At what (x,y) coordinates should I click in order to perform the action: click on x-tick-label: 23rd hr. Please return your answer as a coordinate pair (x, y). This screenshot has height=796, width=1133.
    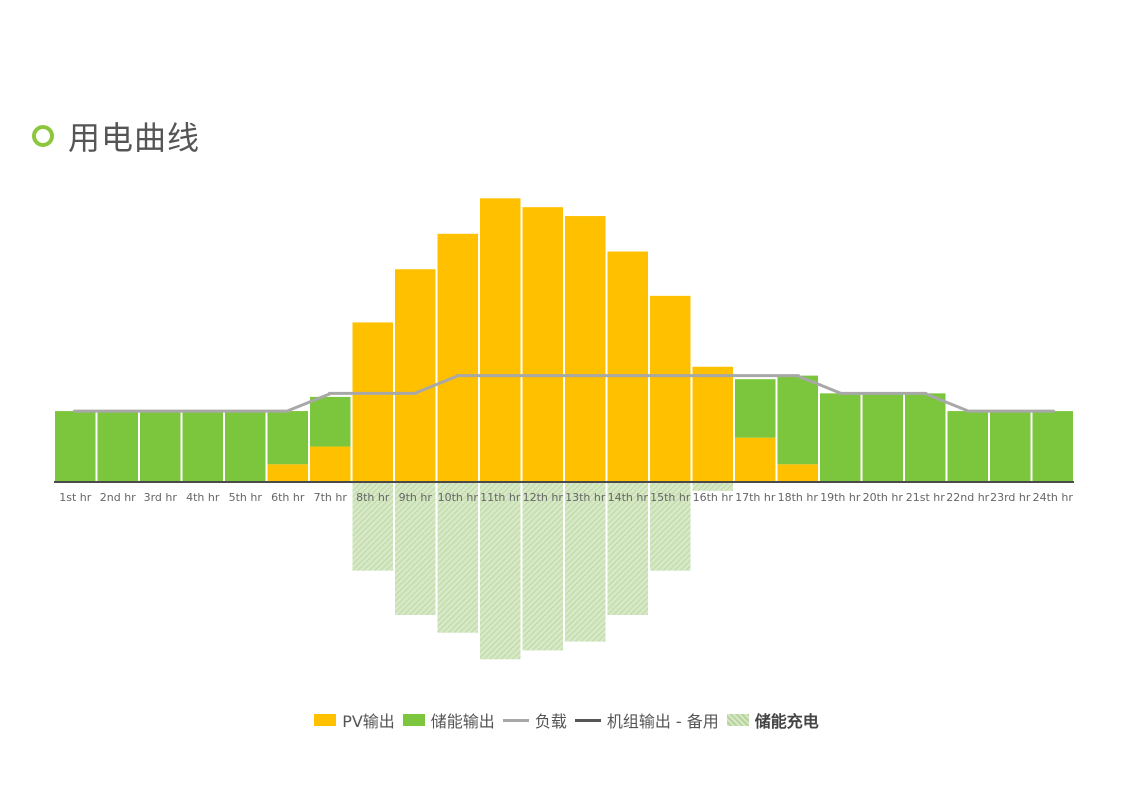
    Looking at the image, I should click on (1010, 497).